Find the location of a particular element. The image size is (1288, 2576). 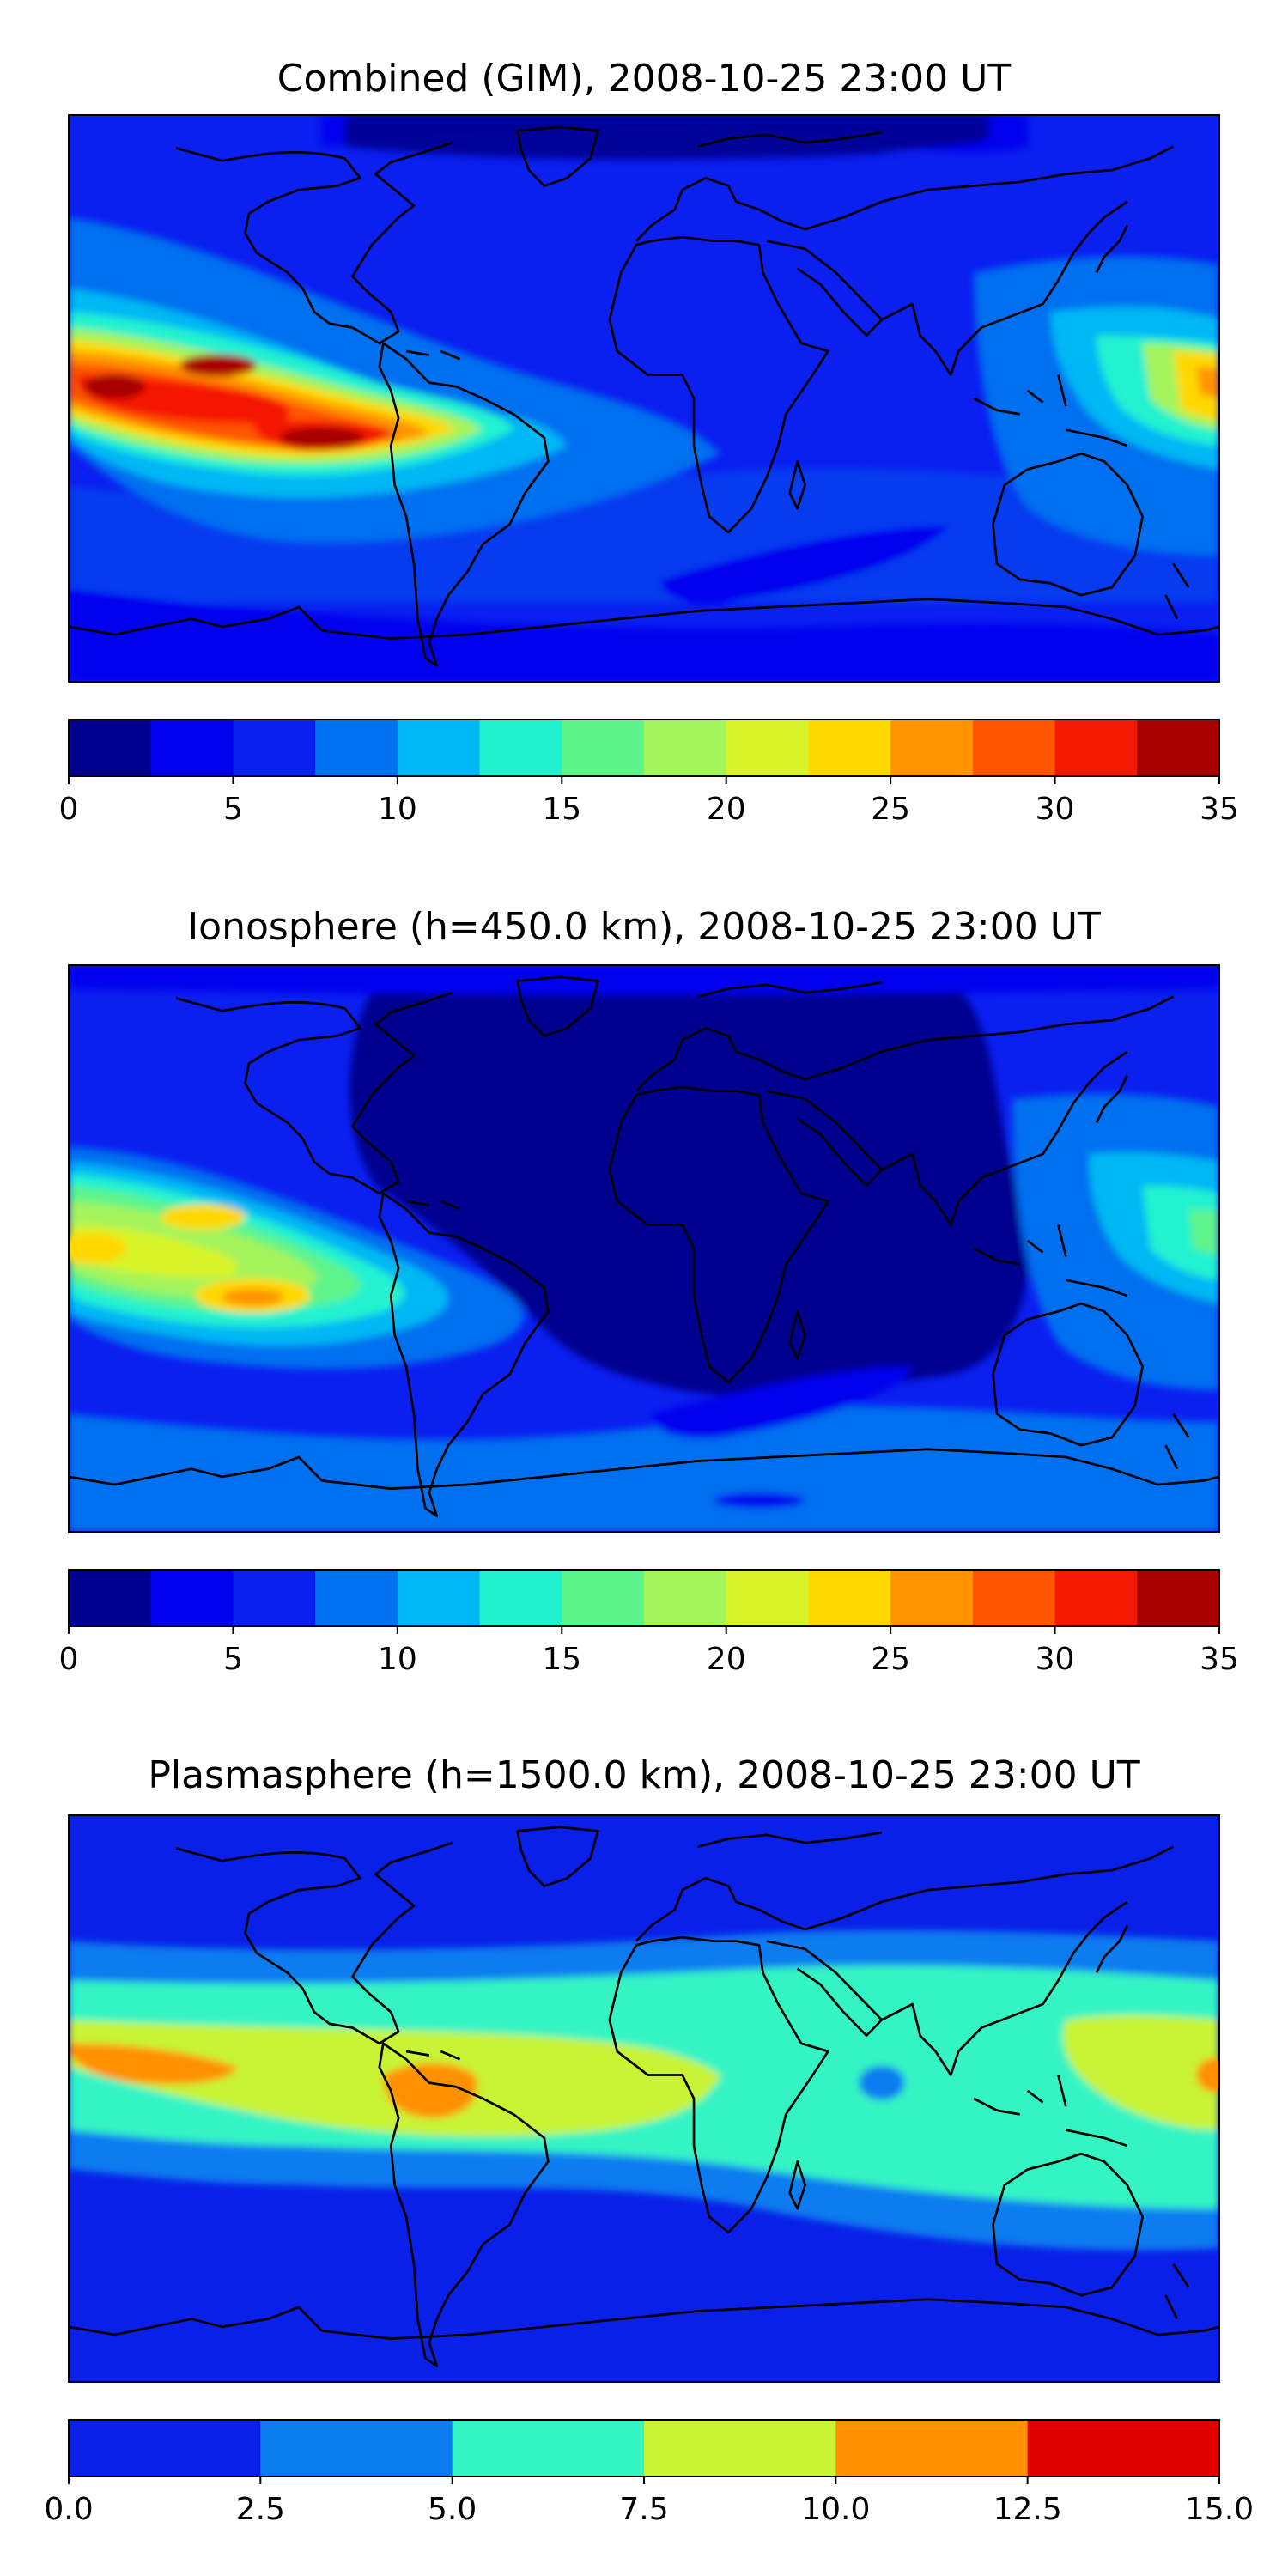

colorbar-tick-label: 2.5 is located at coordinates (260, 2509).